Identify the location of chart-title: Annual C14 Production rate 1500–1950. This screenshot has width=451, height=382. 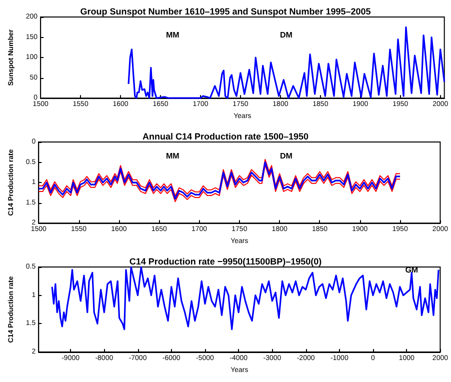
(225, 137).